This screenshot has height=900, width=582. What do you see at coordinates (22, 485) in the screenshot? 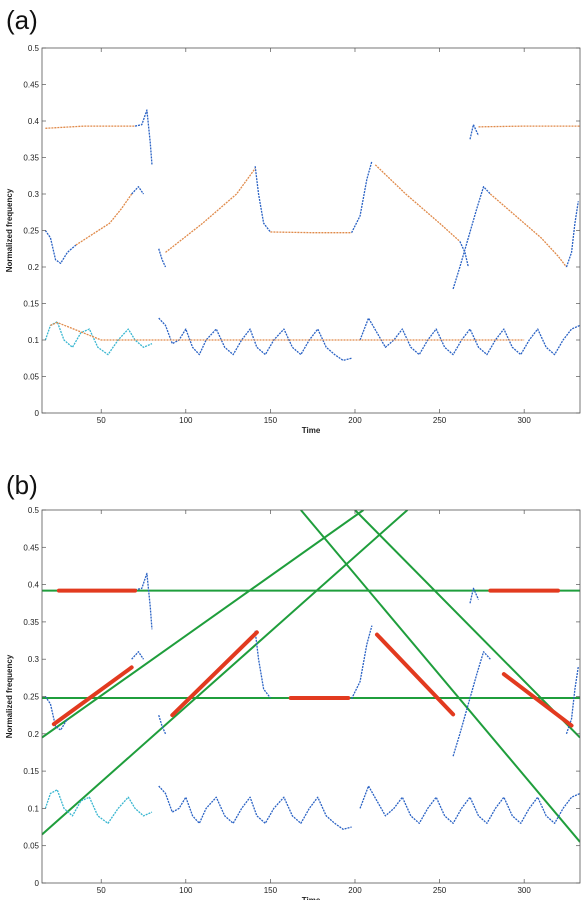
I see `panel-label-b: (b)` at bounding box center [22, 485].